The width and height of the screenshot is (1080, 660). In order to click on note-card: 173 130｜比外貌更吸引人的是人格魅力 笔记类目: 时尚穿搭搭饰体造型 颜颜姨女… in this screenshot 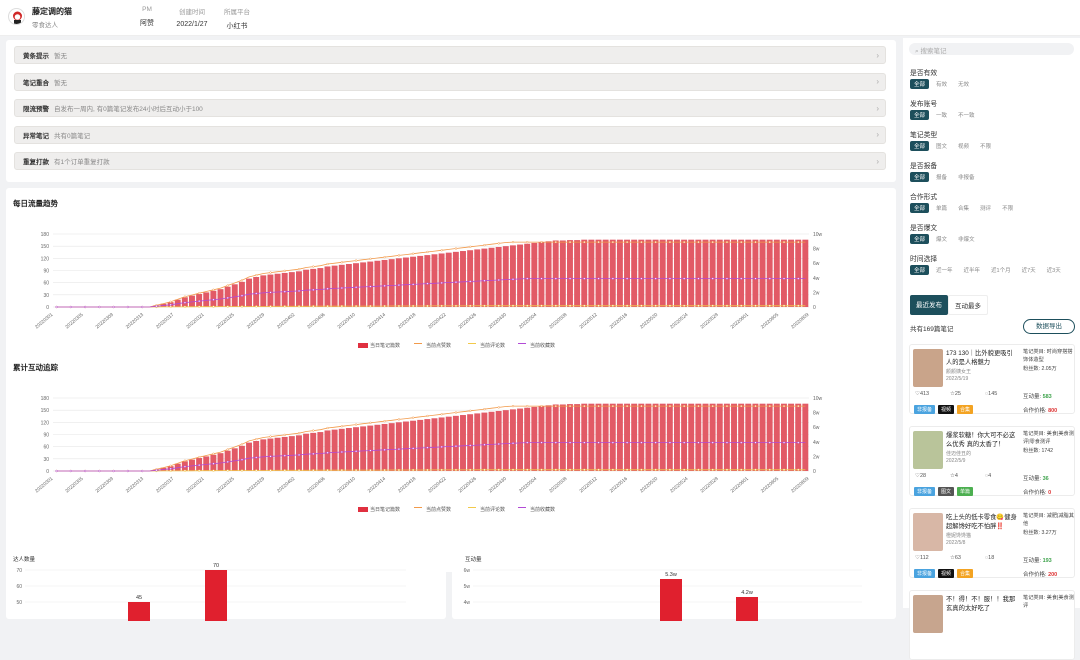, I will do `click(992, 379)`.